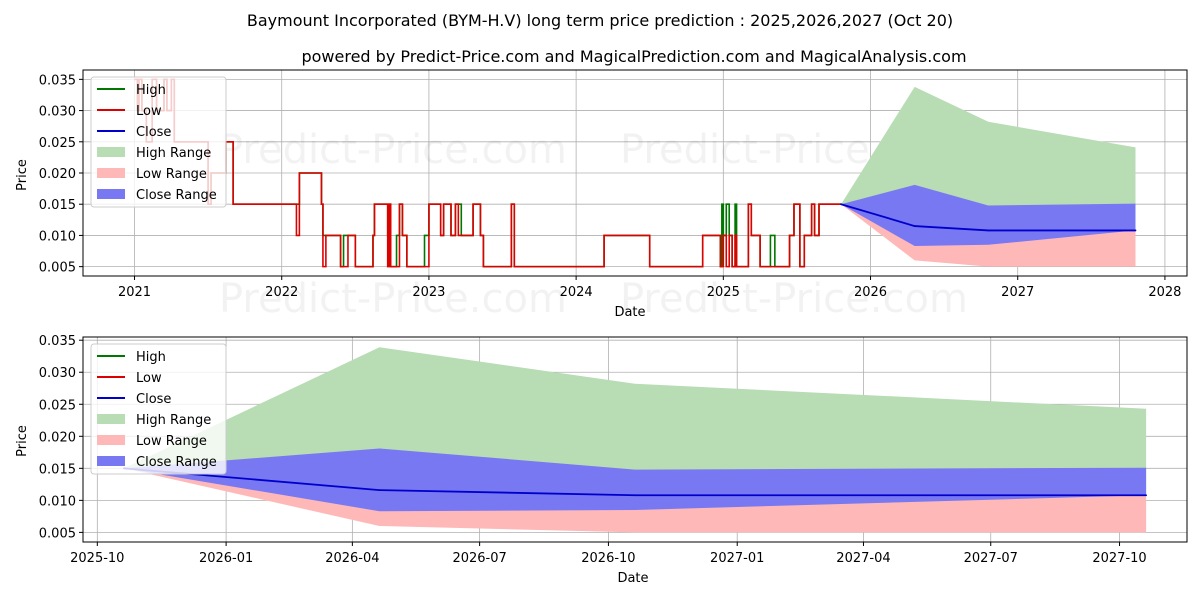 The width and height of the screenshot is (1200, 604). I want to click on x-axis-label-top: Date, so click(629, 312).